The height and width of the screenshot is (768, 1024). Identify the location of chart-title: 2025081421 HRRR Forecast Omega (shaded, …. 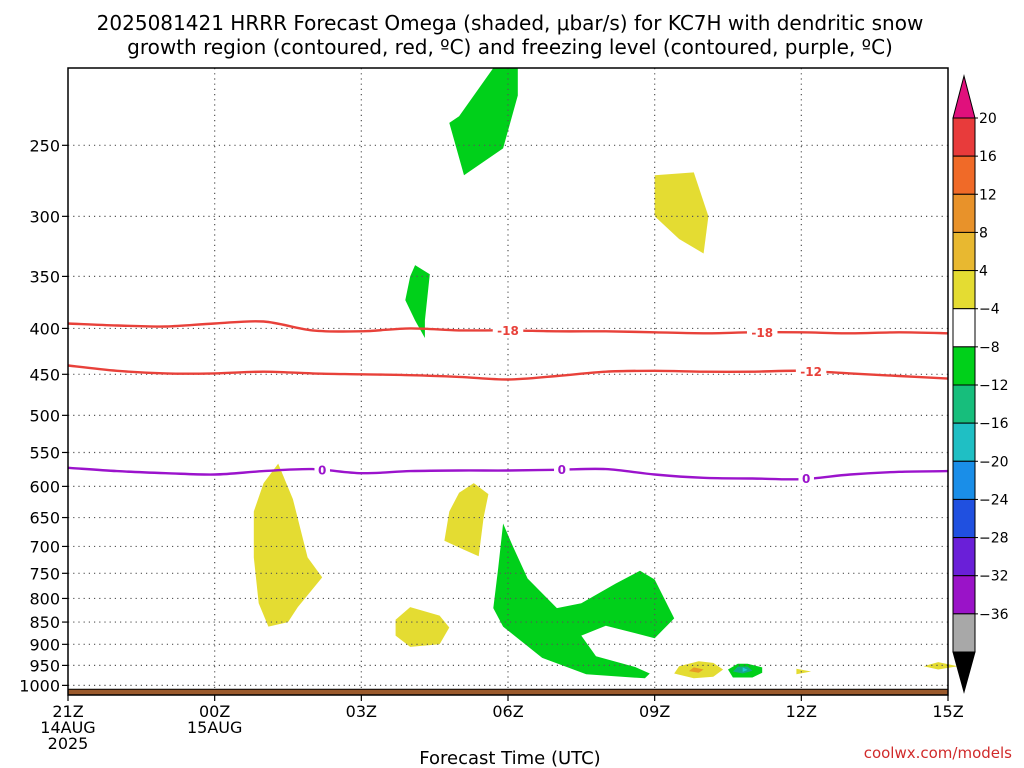
(510, 35).